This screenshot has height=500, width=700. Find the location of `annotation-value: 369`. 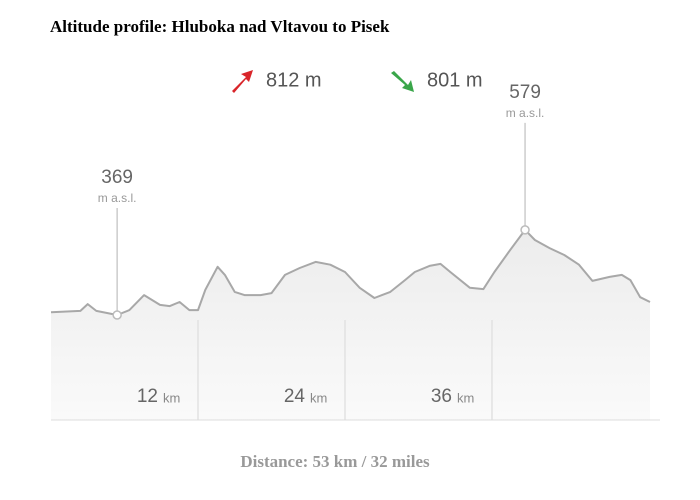

annotation-value: 369 is located at coordinates (117, 177).